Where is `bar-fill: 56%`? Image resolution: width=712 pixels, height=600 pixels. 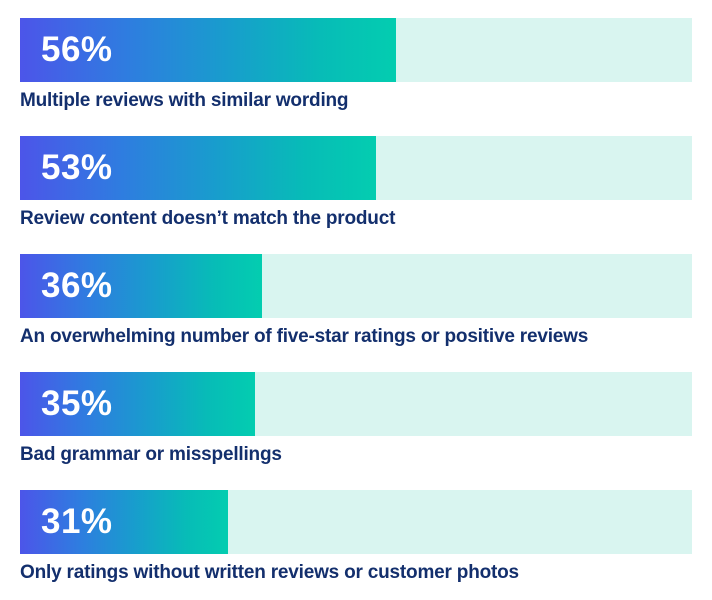 bar-fill: 56% is located at coordinates (208, 50).